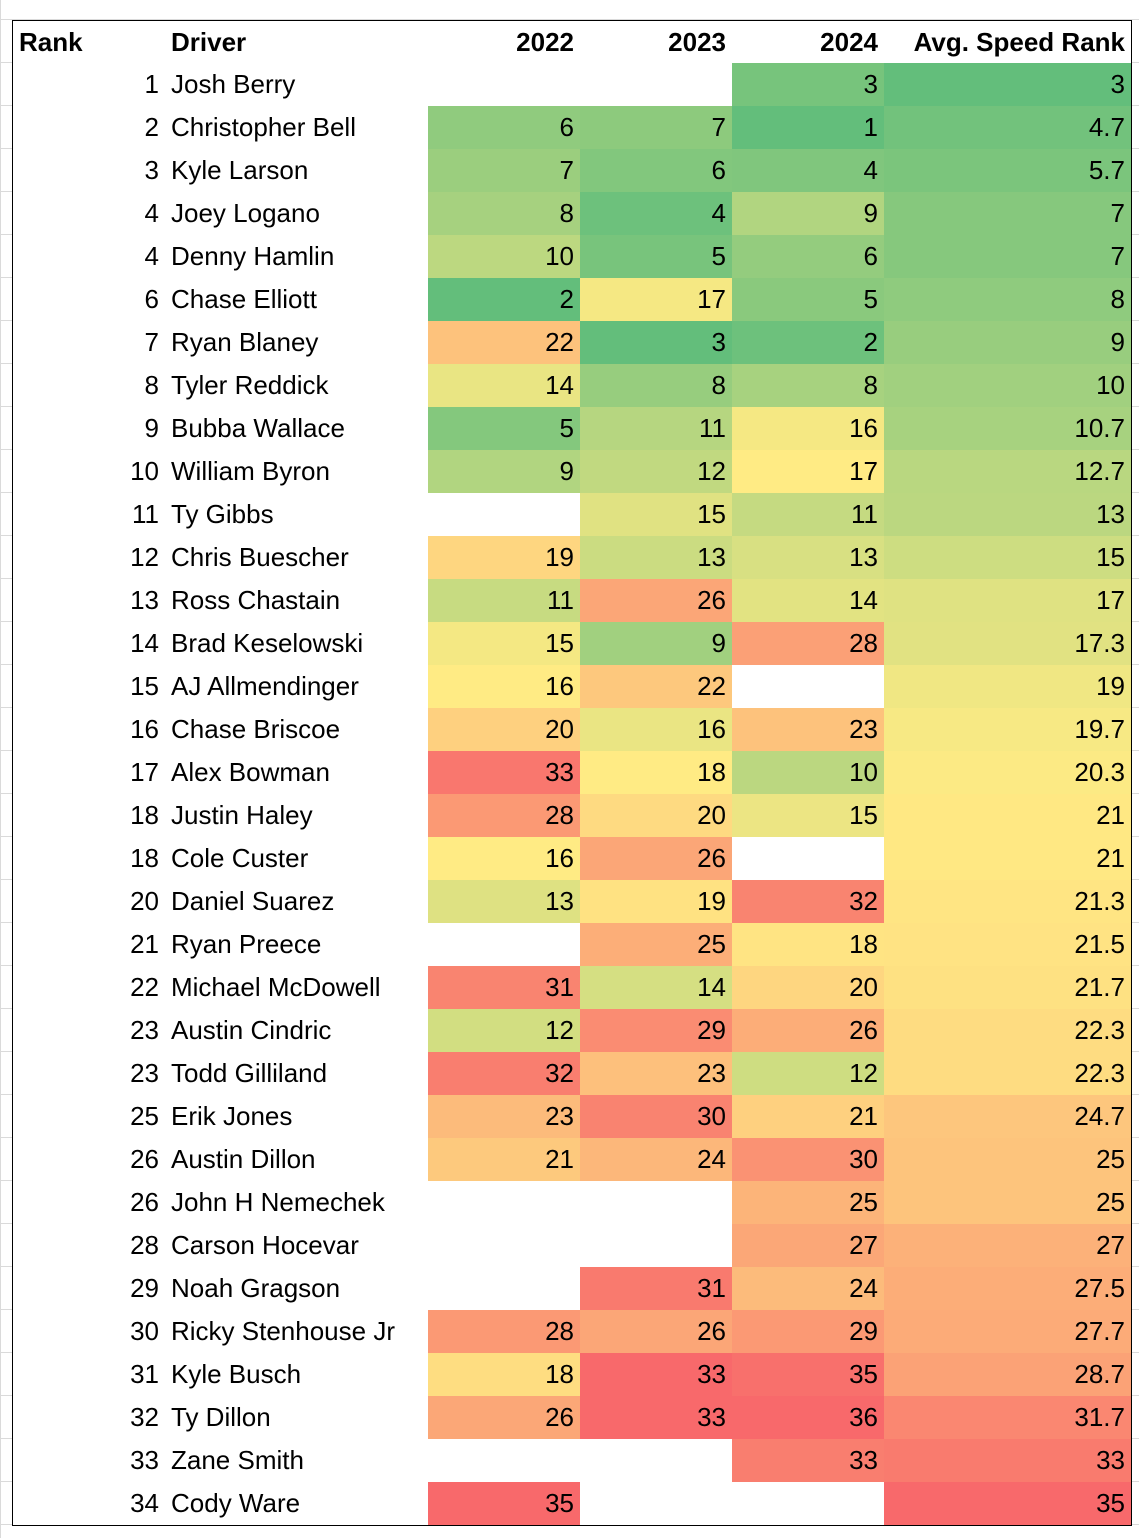  What do you see at coordinates (89, 945) in the screenshot?
I see `rank-cell: 21` at bounding box center [89, 945].